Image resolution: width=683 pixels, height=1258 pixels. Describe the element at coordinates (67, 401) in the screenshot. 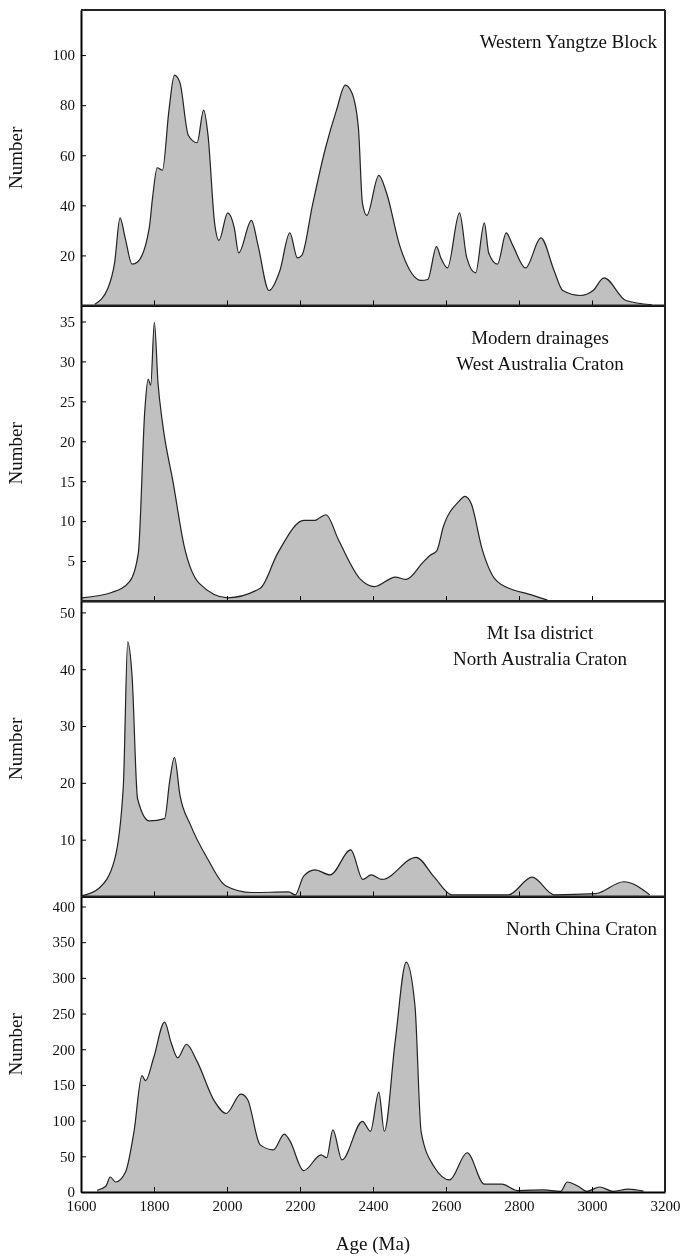

I see `y-tick-label: 25` at that location.